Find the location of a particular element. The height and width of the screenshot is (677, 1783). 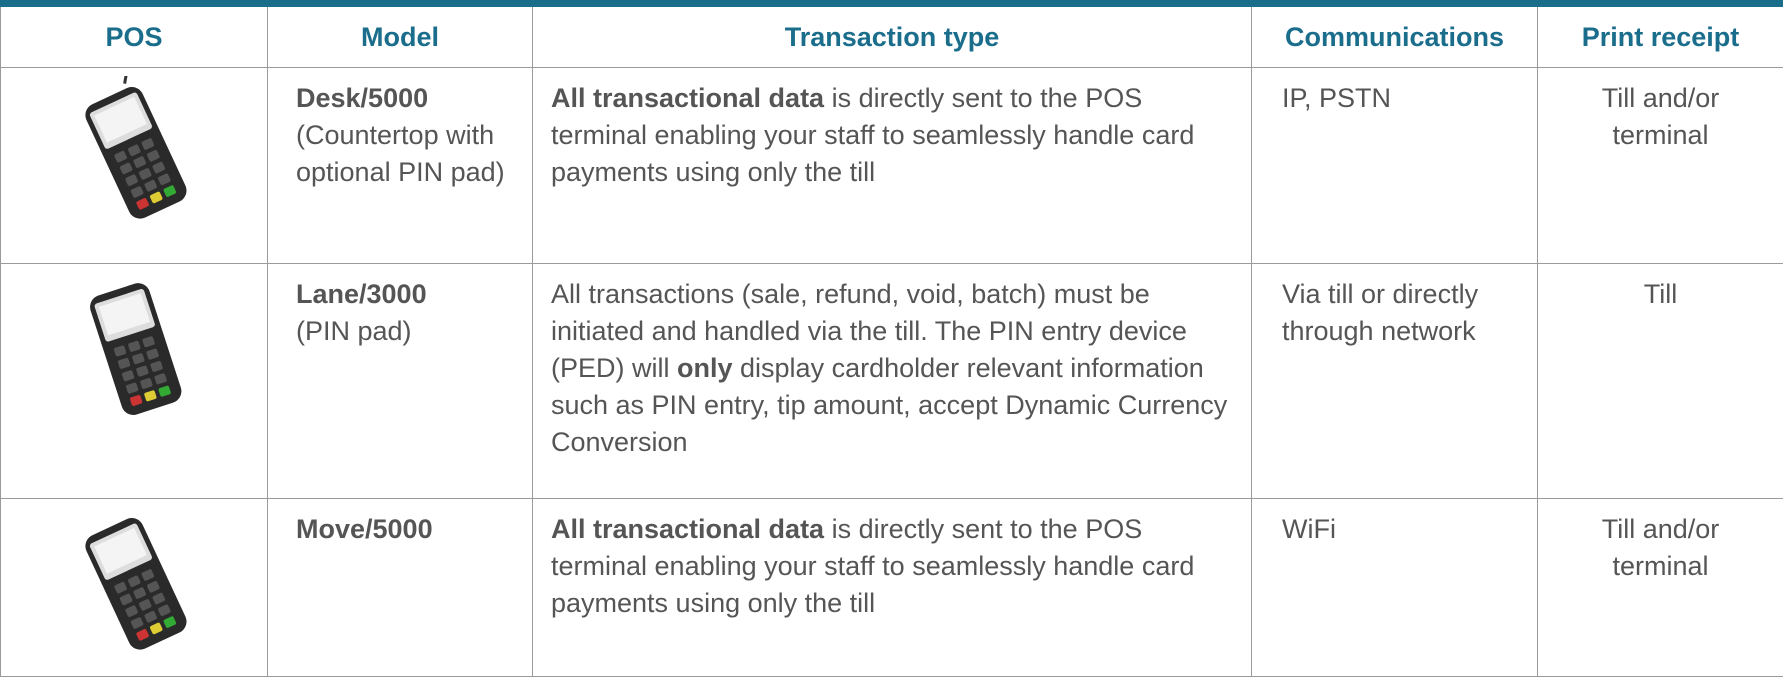

communications-cell: WiFi is located at coordinates (1395, 588).